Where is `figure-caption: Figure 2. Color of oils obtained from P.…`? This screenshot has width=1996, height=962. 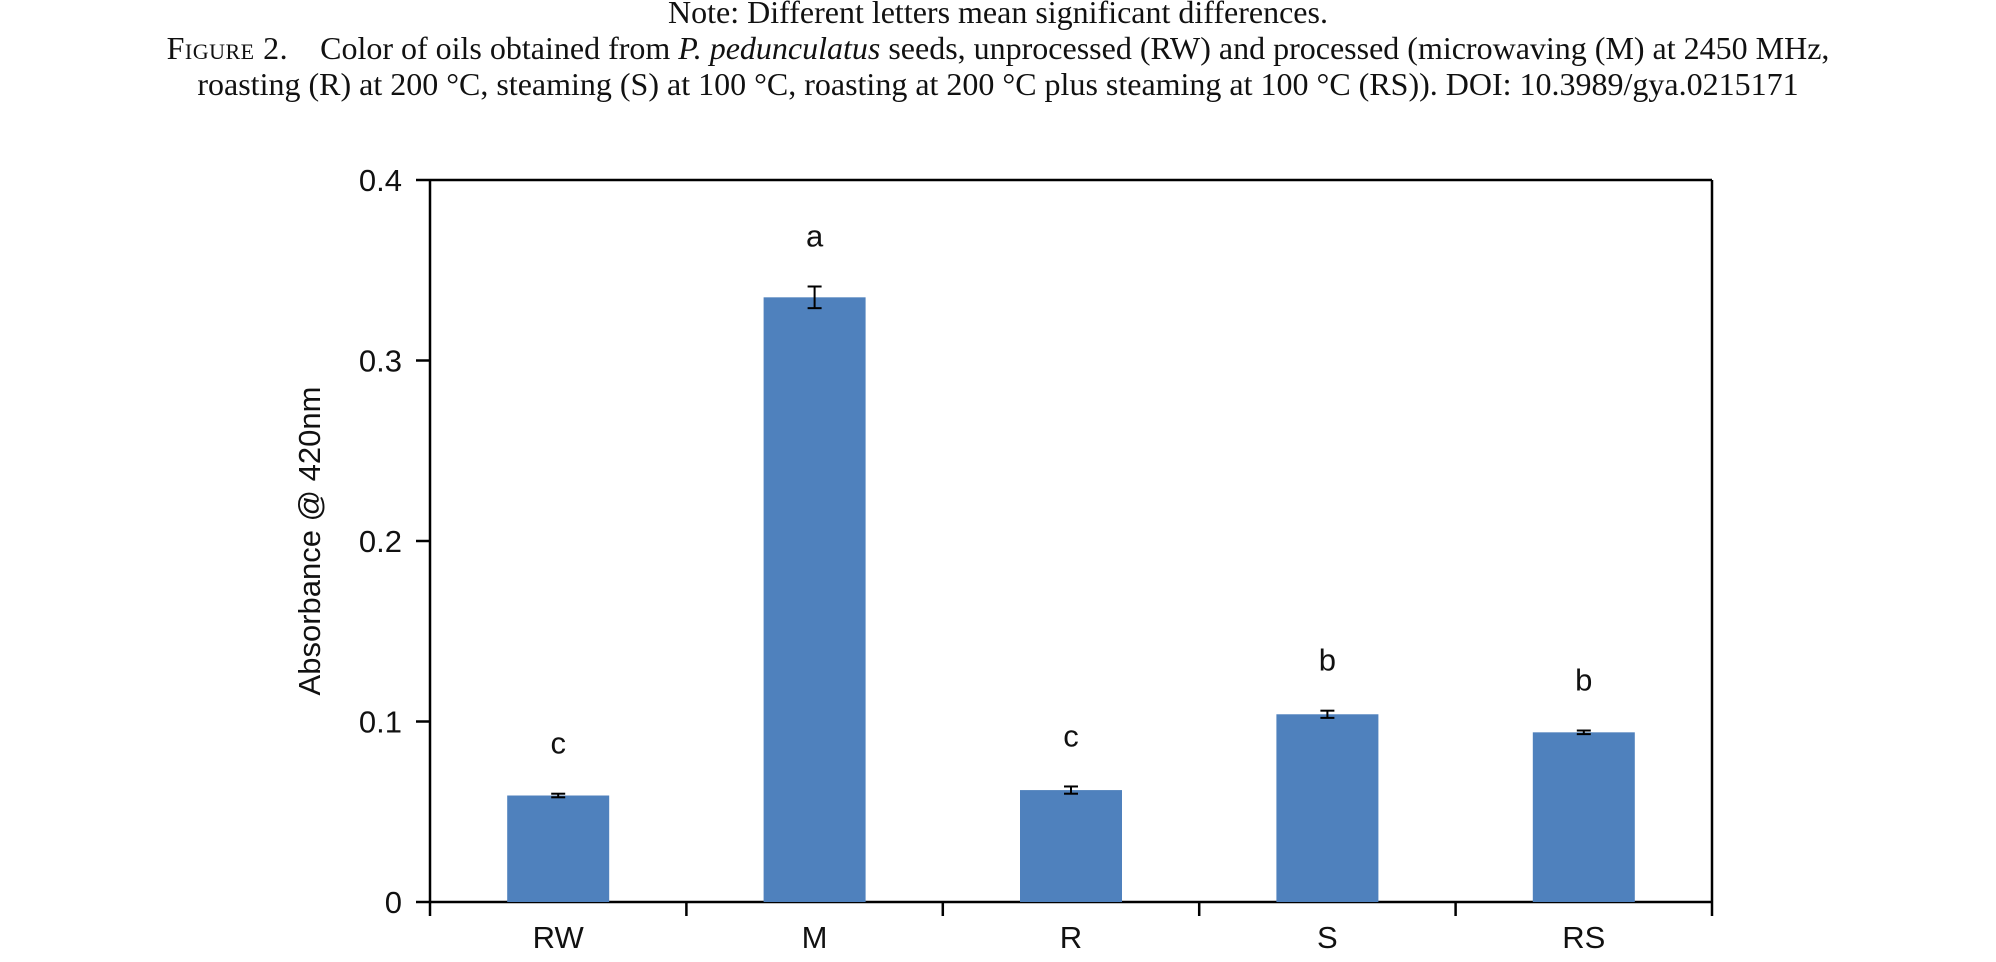 figure-caption: Figure 2. Color of oils obtained from P.… is located at coordinates (998, 66).